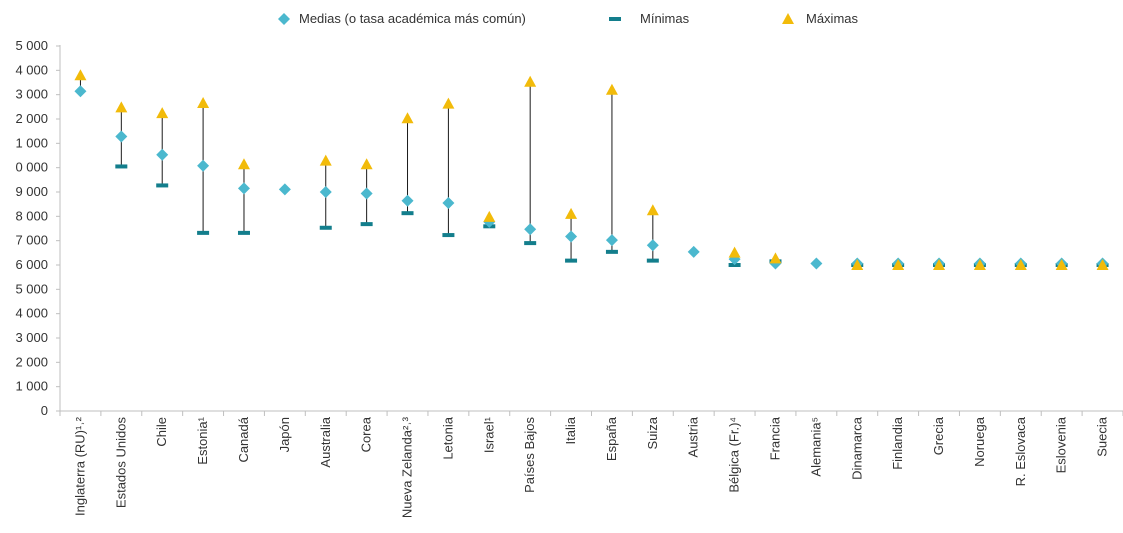 This screenshot has height=533, width=1123. What do you see at coordinates (693, 436) in the screenshot?
I see `x-category-label: Austria` at bounding box center [693, 436].